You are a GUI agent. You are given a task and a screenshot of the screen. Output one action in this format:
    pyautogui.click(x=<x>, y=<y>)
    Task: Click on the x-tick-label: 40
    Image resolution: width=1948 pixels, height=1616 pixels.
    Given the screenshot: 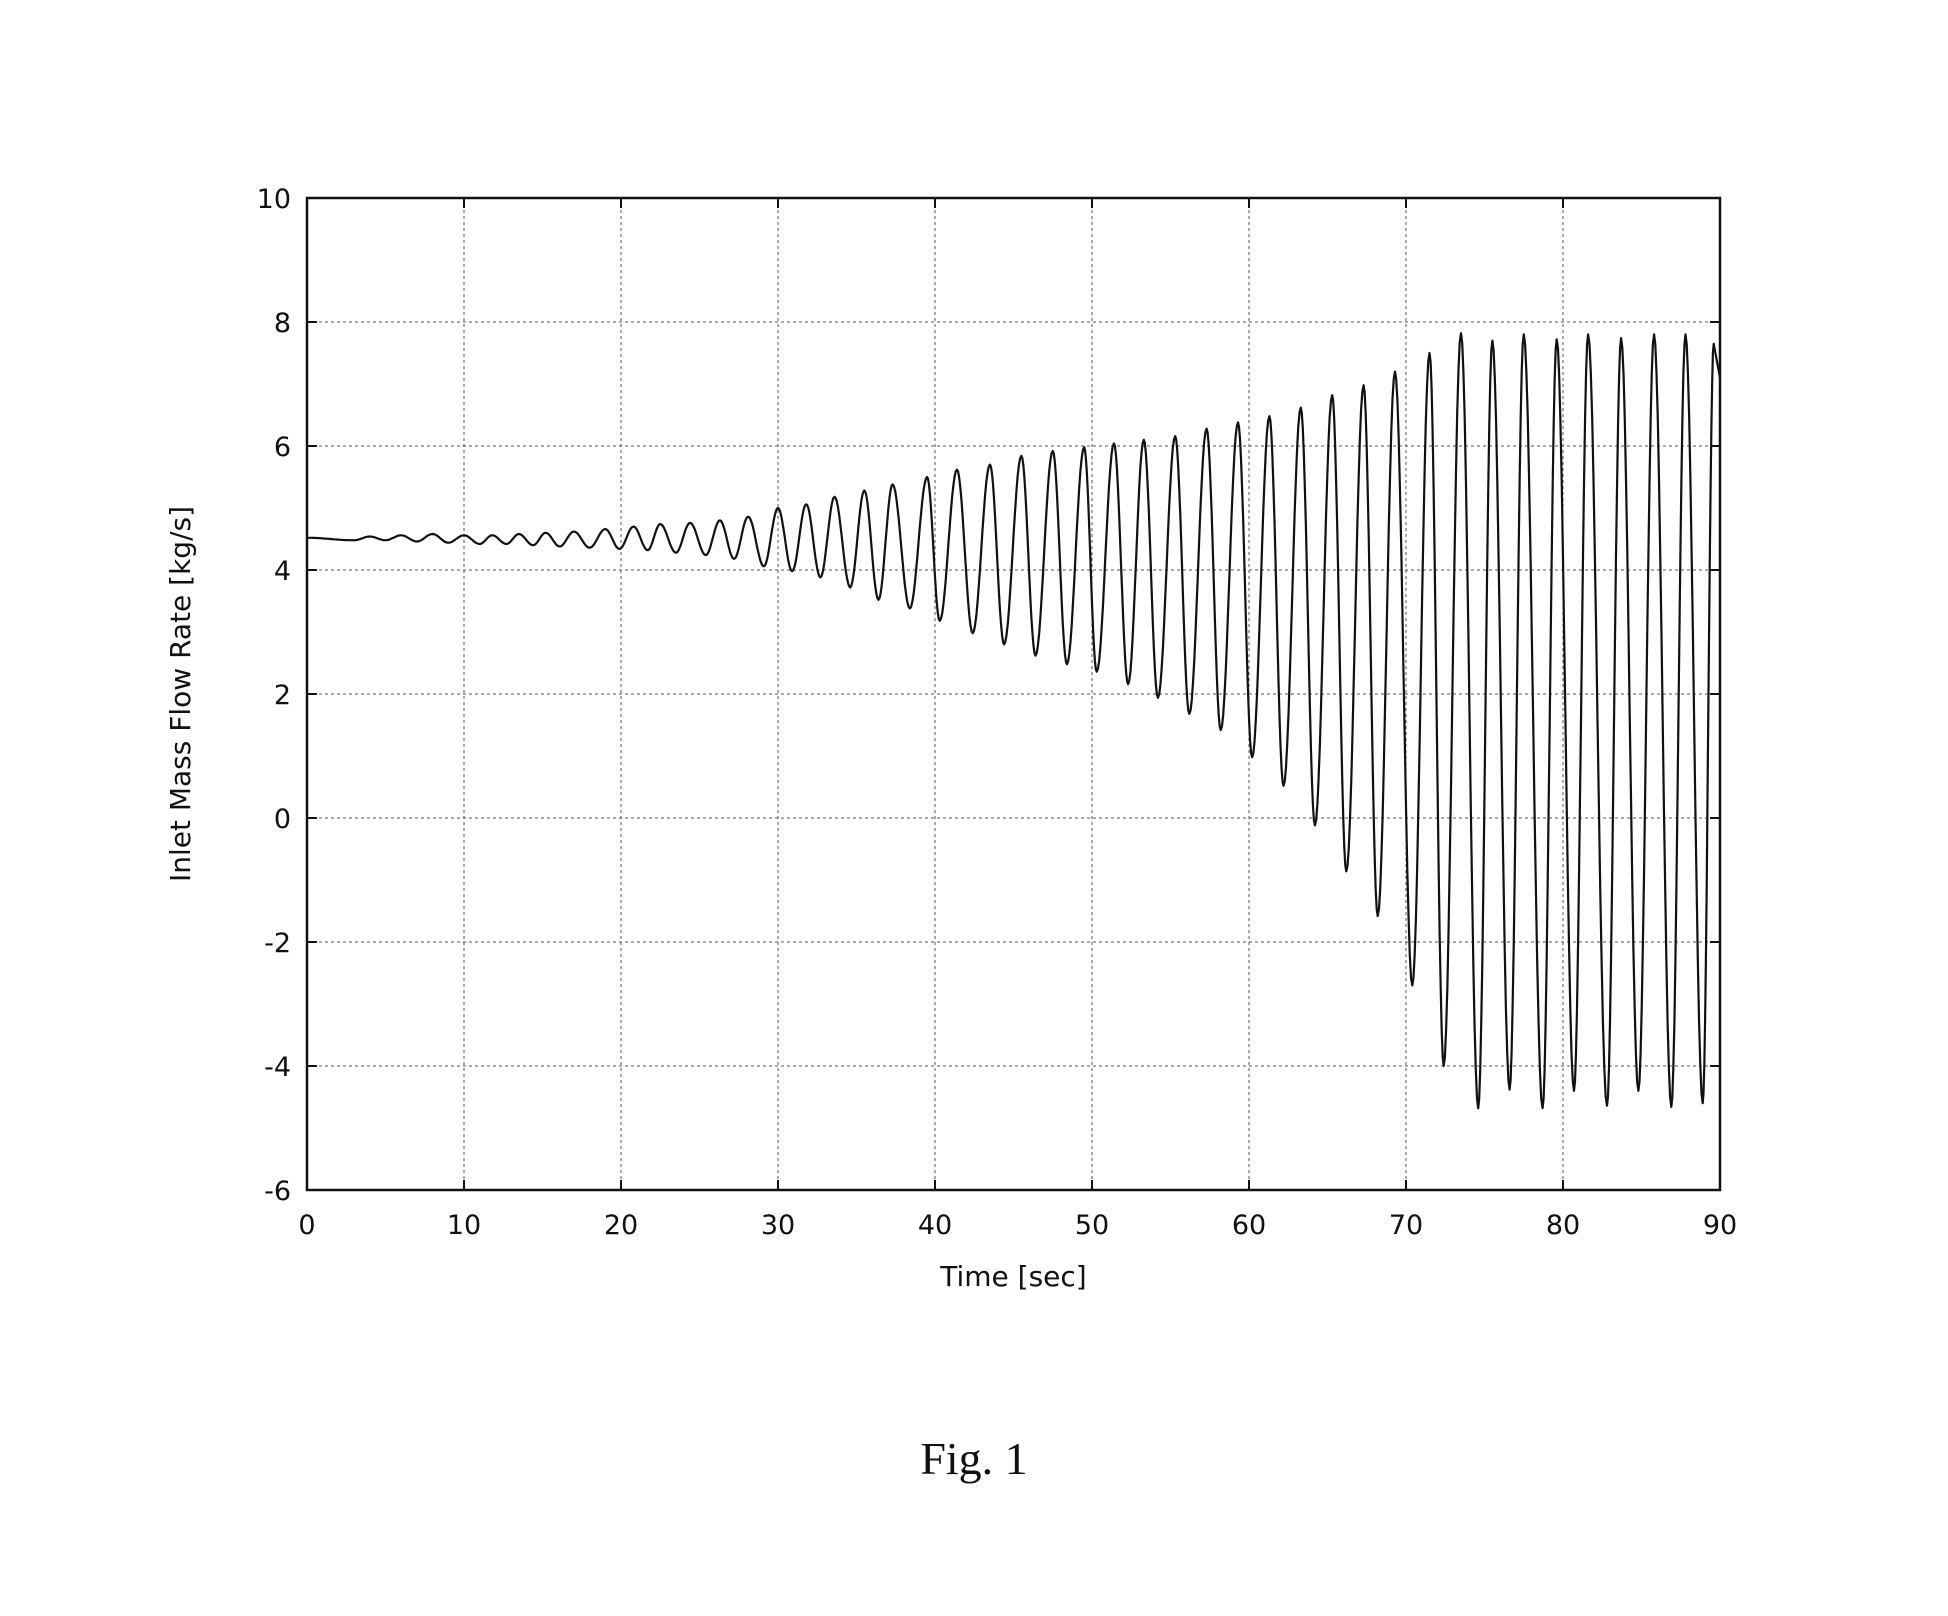 What is the action you would take?
    pyautogui.click(x=935, y=1225)
    